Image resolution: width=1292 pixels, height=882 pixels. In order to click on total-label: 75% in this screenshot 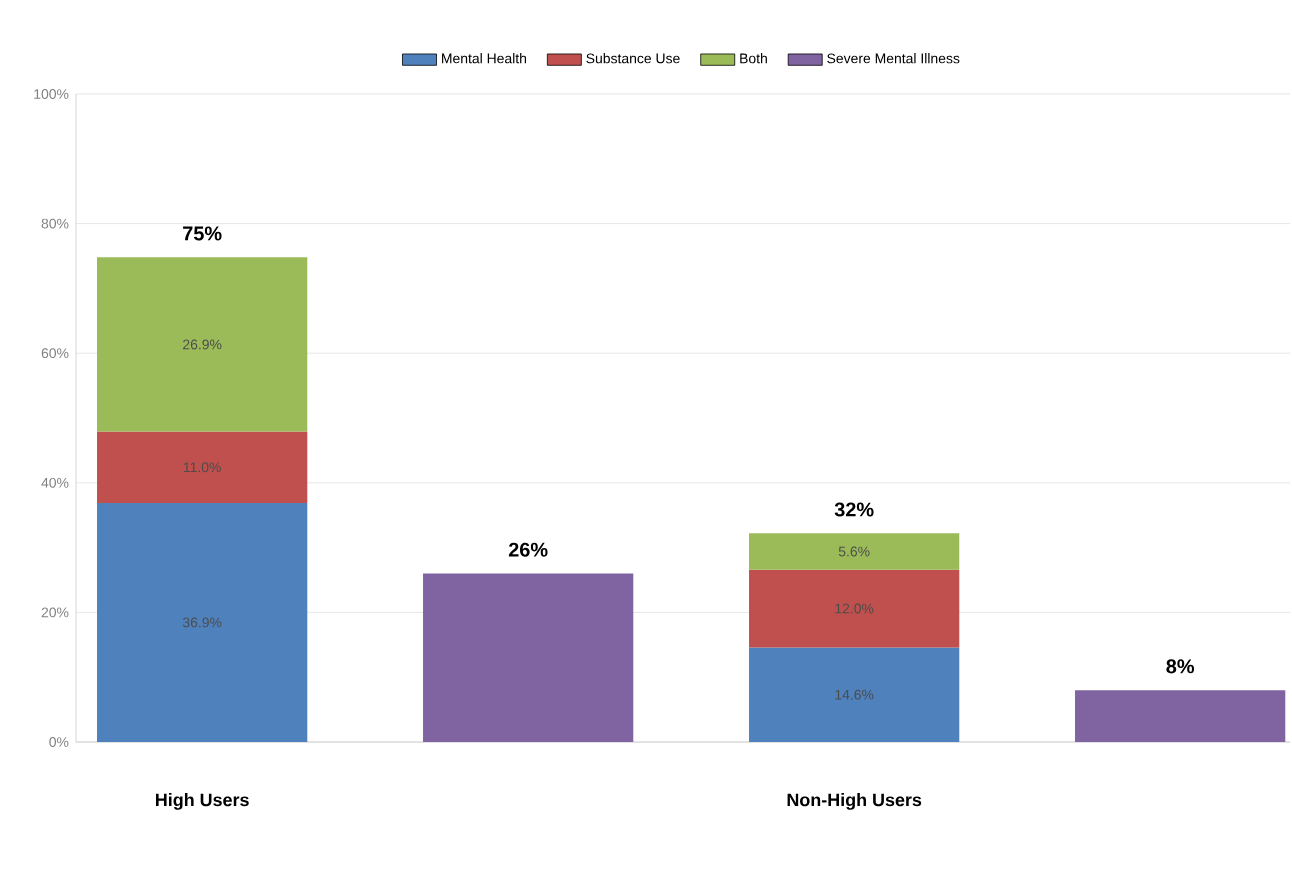, I will do `click(202, 233)`.